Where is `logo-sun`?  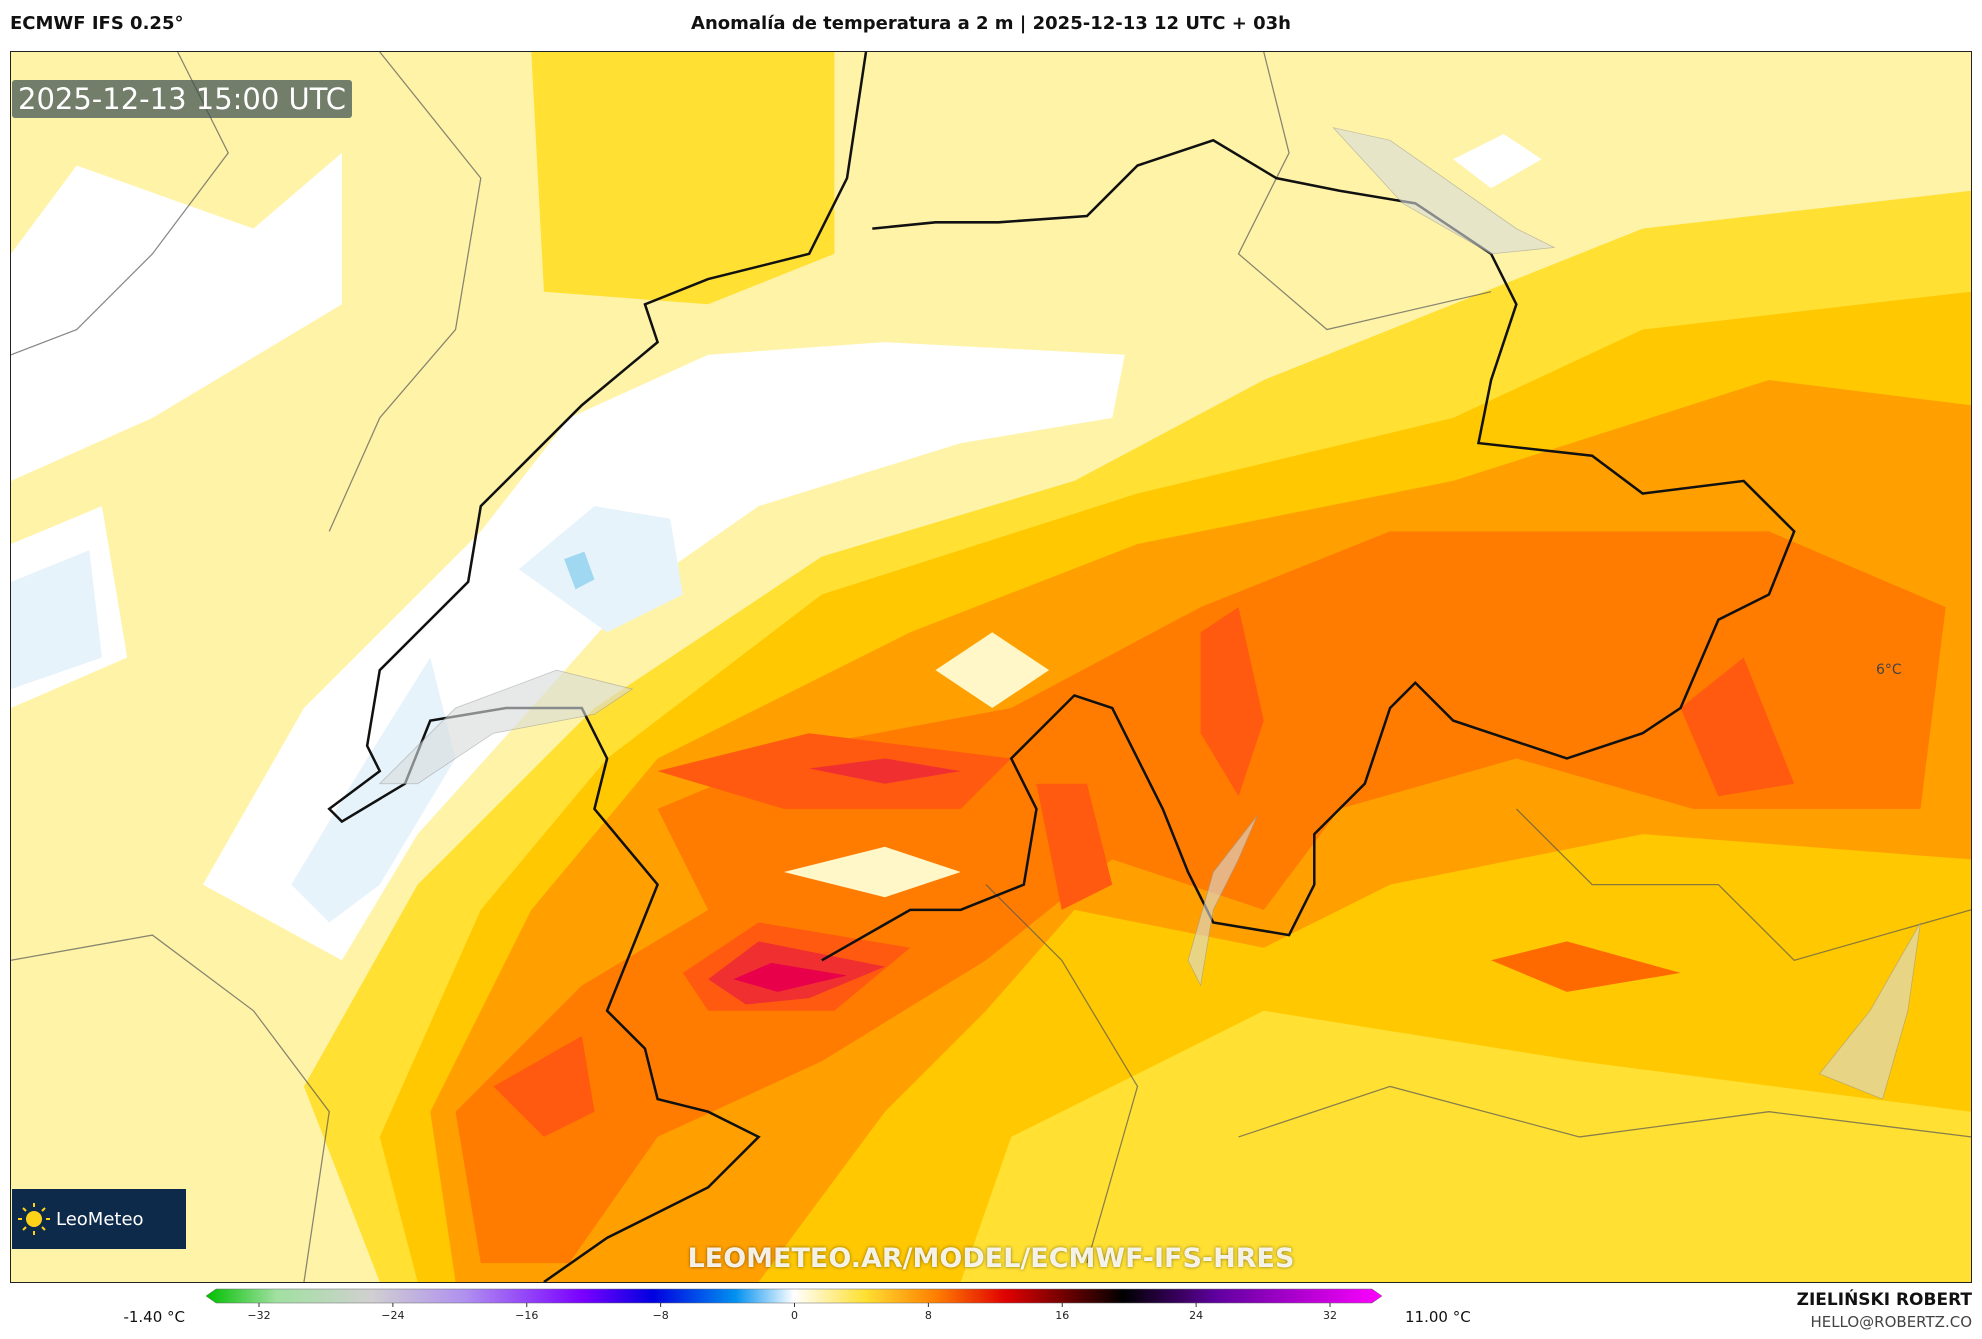 logo-sun is located at coordinates (34, 1219).